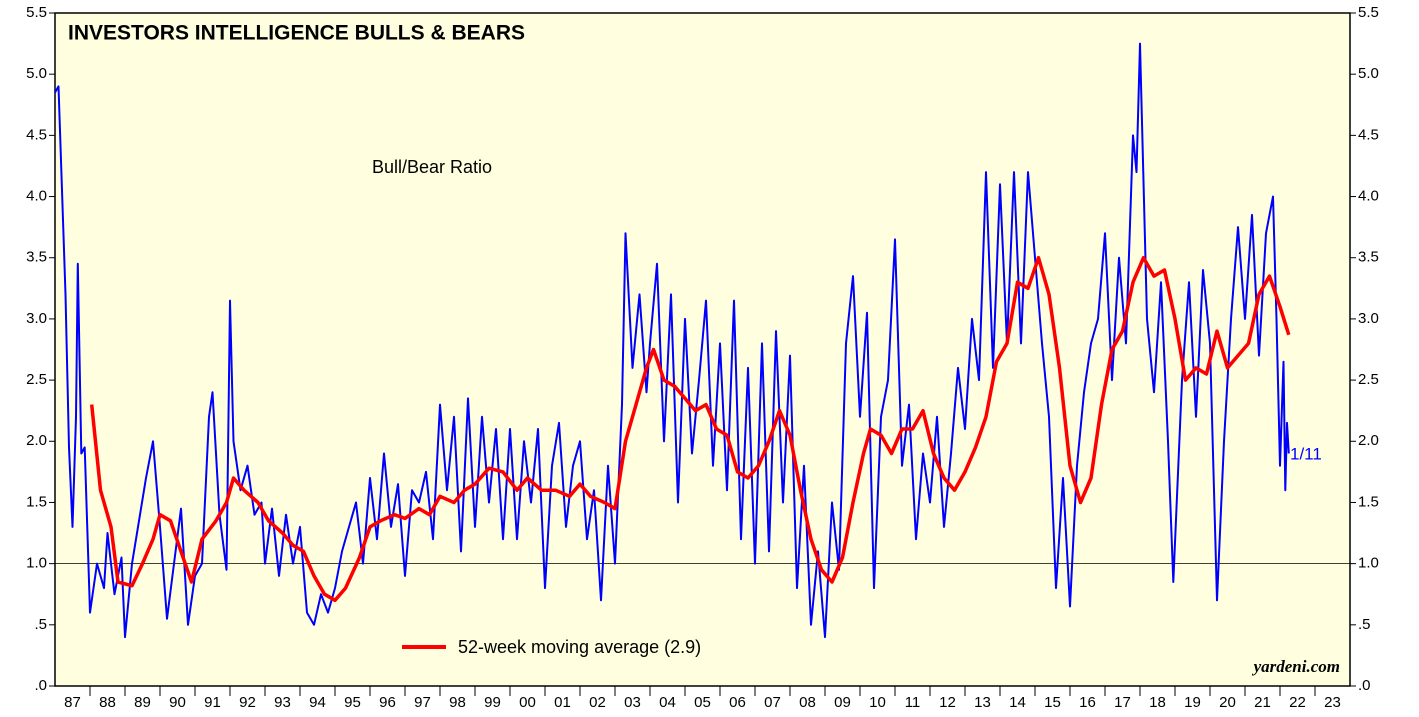 This screenshot has width=1419, height=717. Describe the element at coordinates (1306, 453) in the screenshot. I see `date-note: 1/11` at that location.